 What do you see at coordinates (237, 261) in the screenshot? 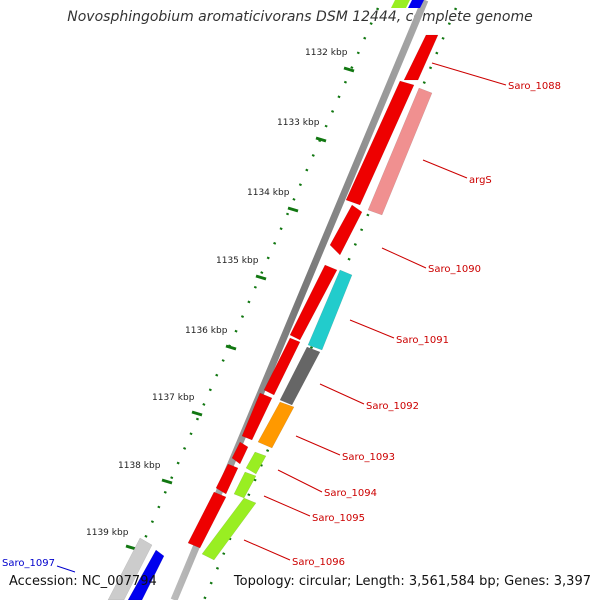
I see `tick-label: 1135 kbp` at bounding box center [237, 261].